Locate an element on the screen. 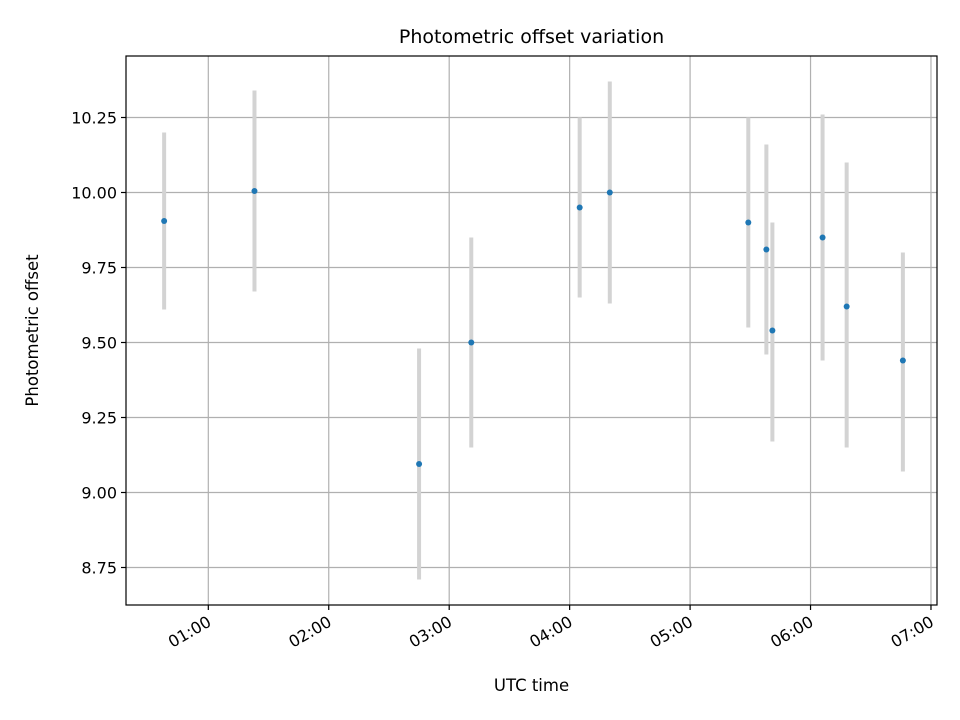  chart-title: Photometric offset variation is located at coordinates (531, 37).